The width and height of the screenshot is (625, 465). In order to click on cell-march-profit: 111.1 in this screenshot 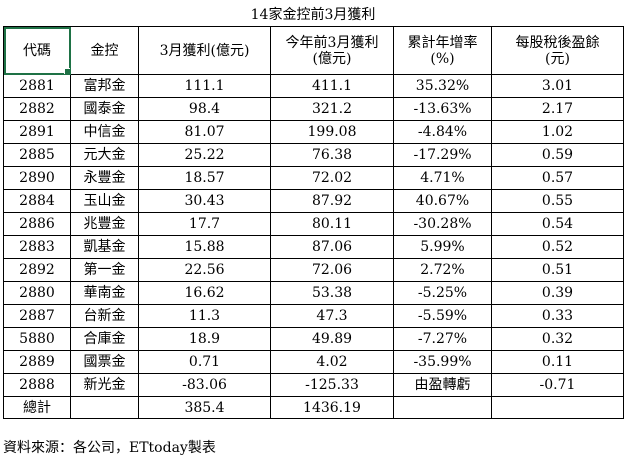, I will do `click(204, 86)`.